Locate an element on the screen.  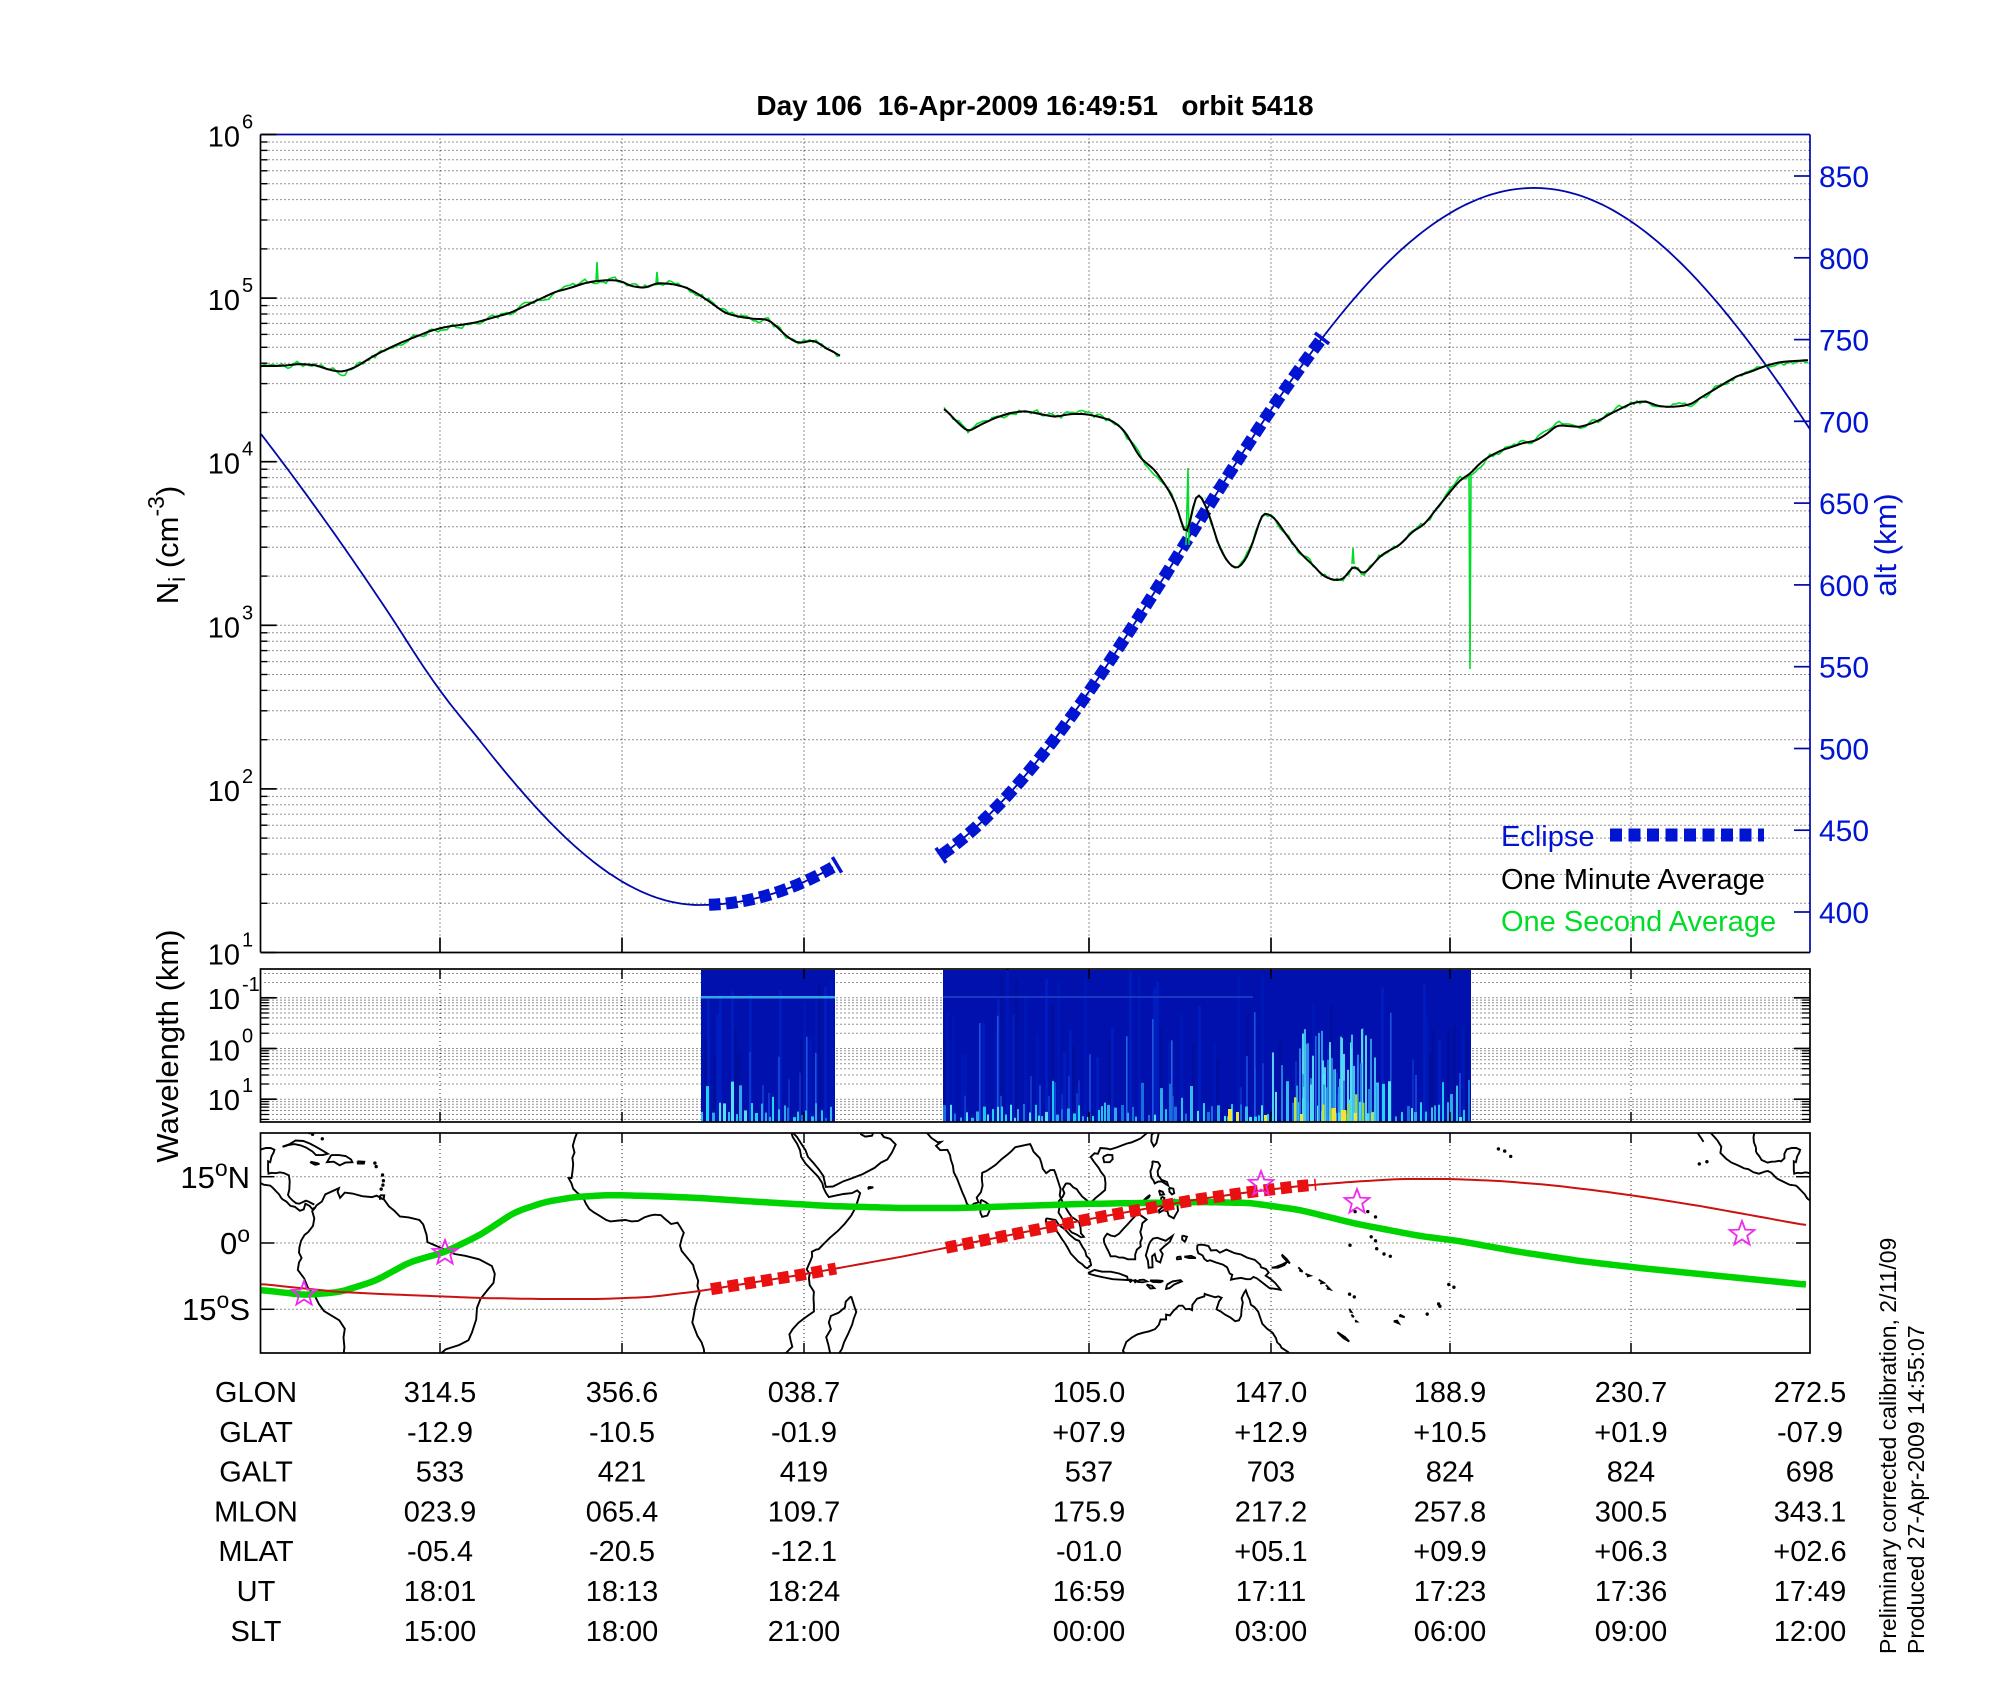
svg-text: Eclipse is located at coordinates (1548, 837).